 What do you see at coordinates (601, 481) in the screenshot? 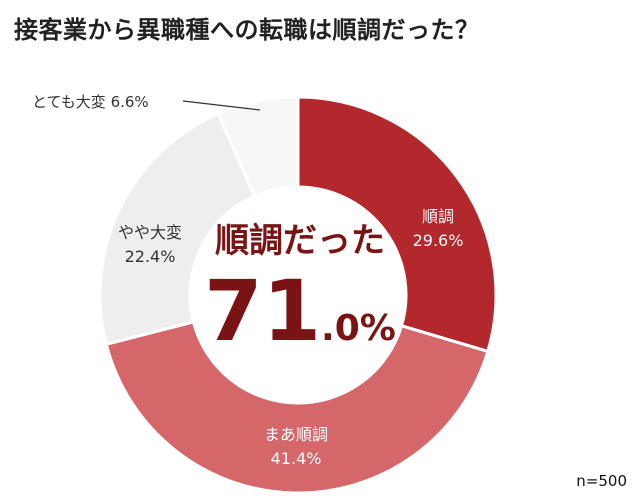
I see `sample-size: n=500` at bounding box center [601, 481].